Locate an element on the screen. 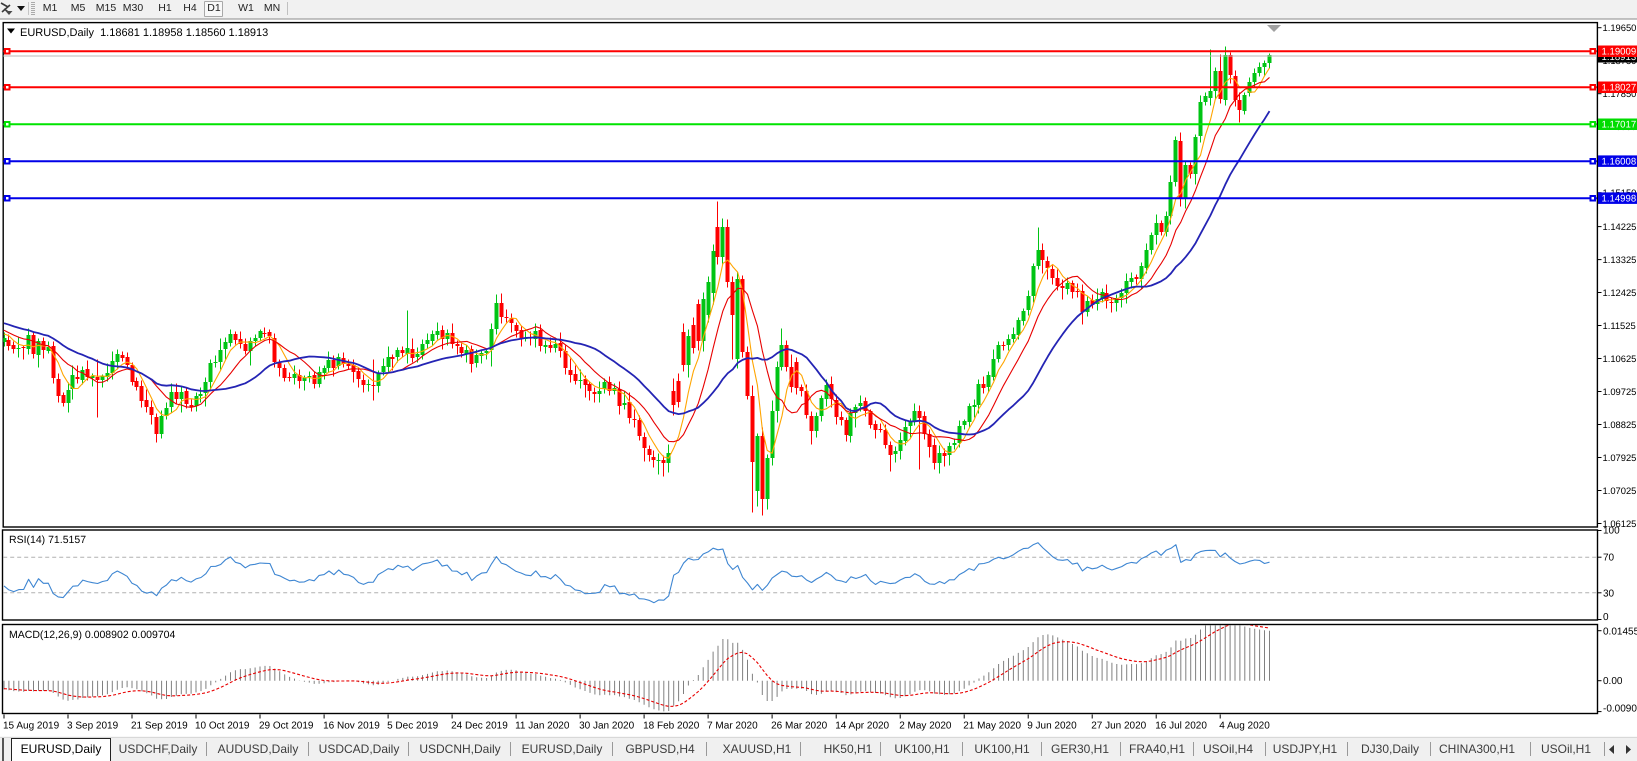 The image size is (1637, 761). svg-text: 5 Dec 2019 is located at coordinates (413, 726).